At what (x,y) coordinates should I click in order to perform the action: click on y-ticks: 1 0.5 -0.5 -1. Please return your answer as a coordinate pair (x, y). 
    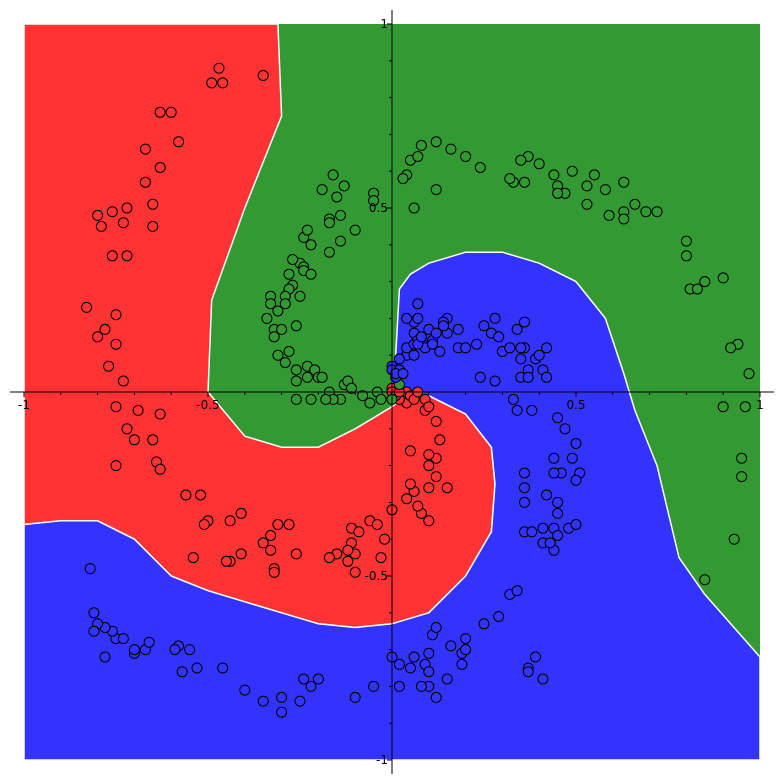
    Looking at the image, I should click on (378, 392).